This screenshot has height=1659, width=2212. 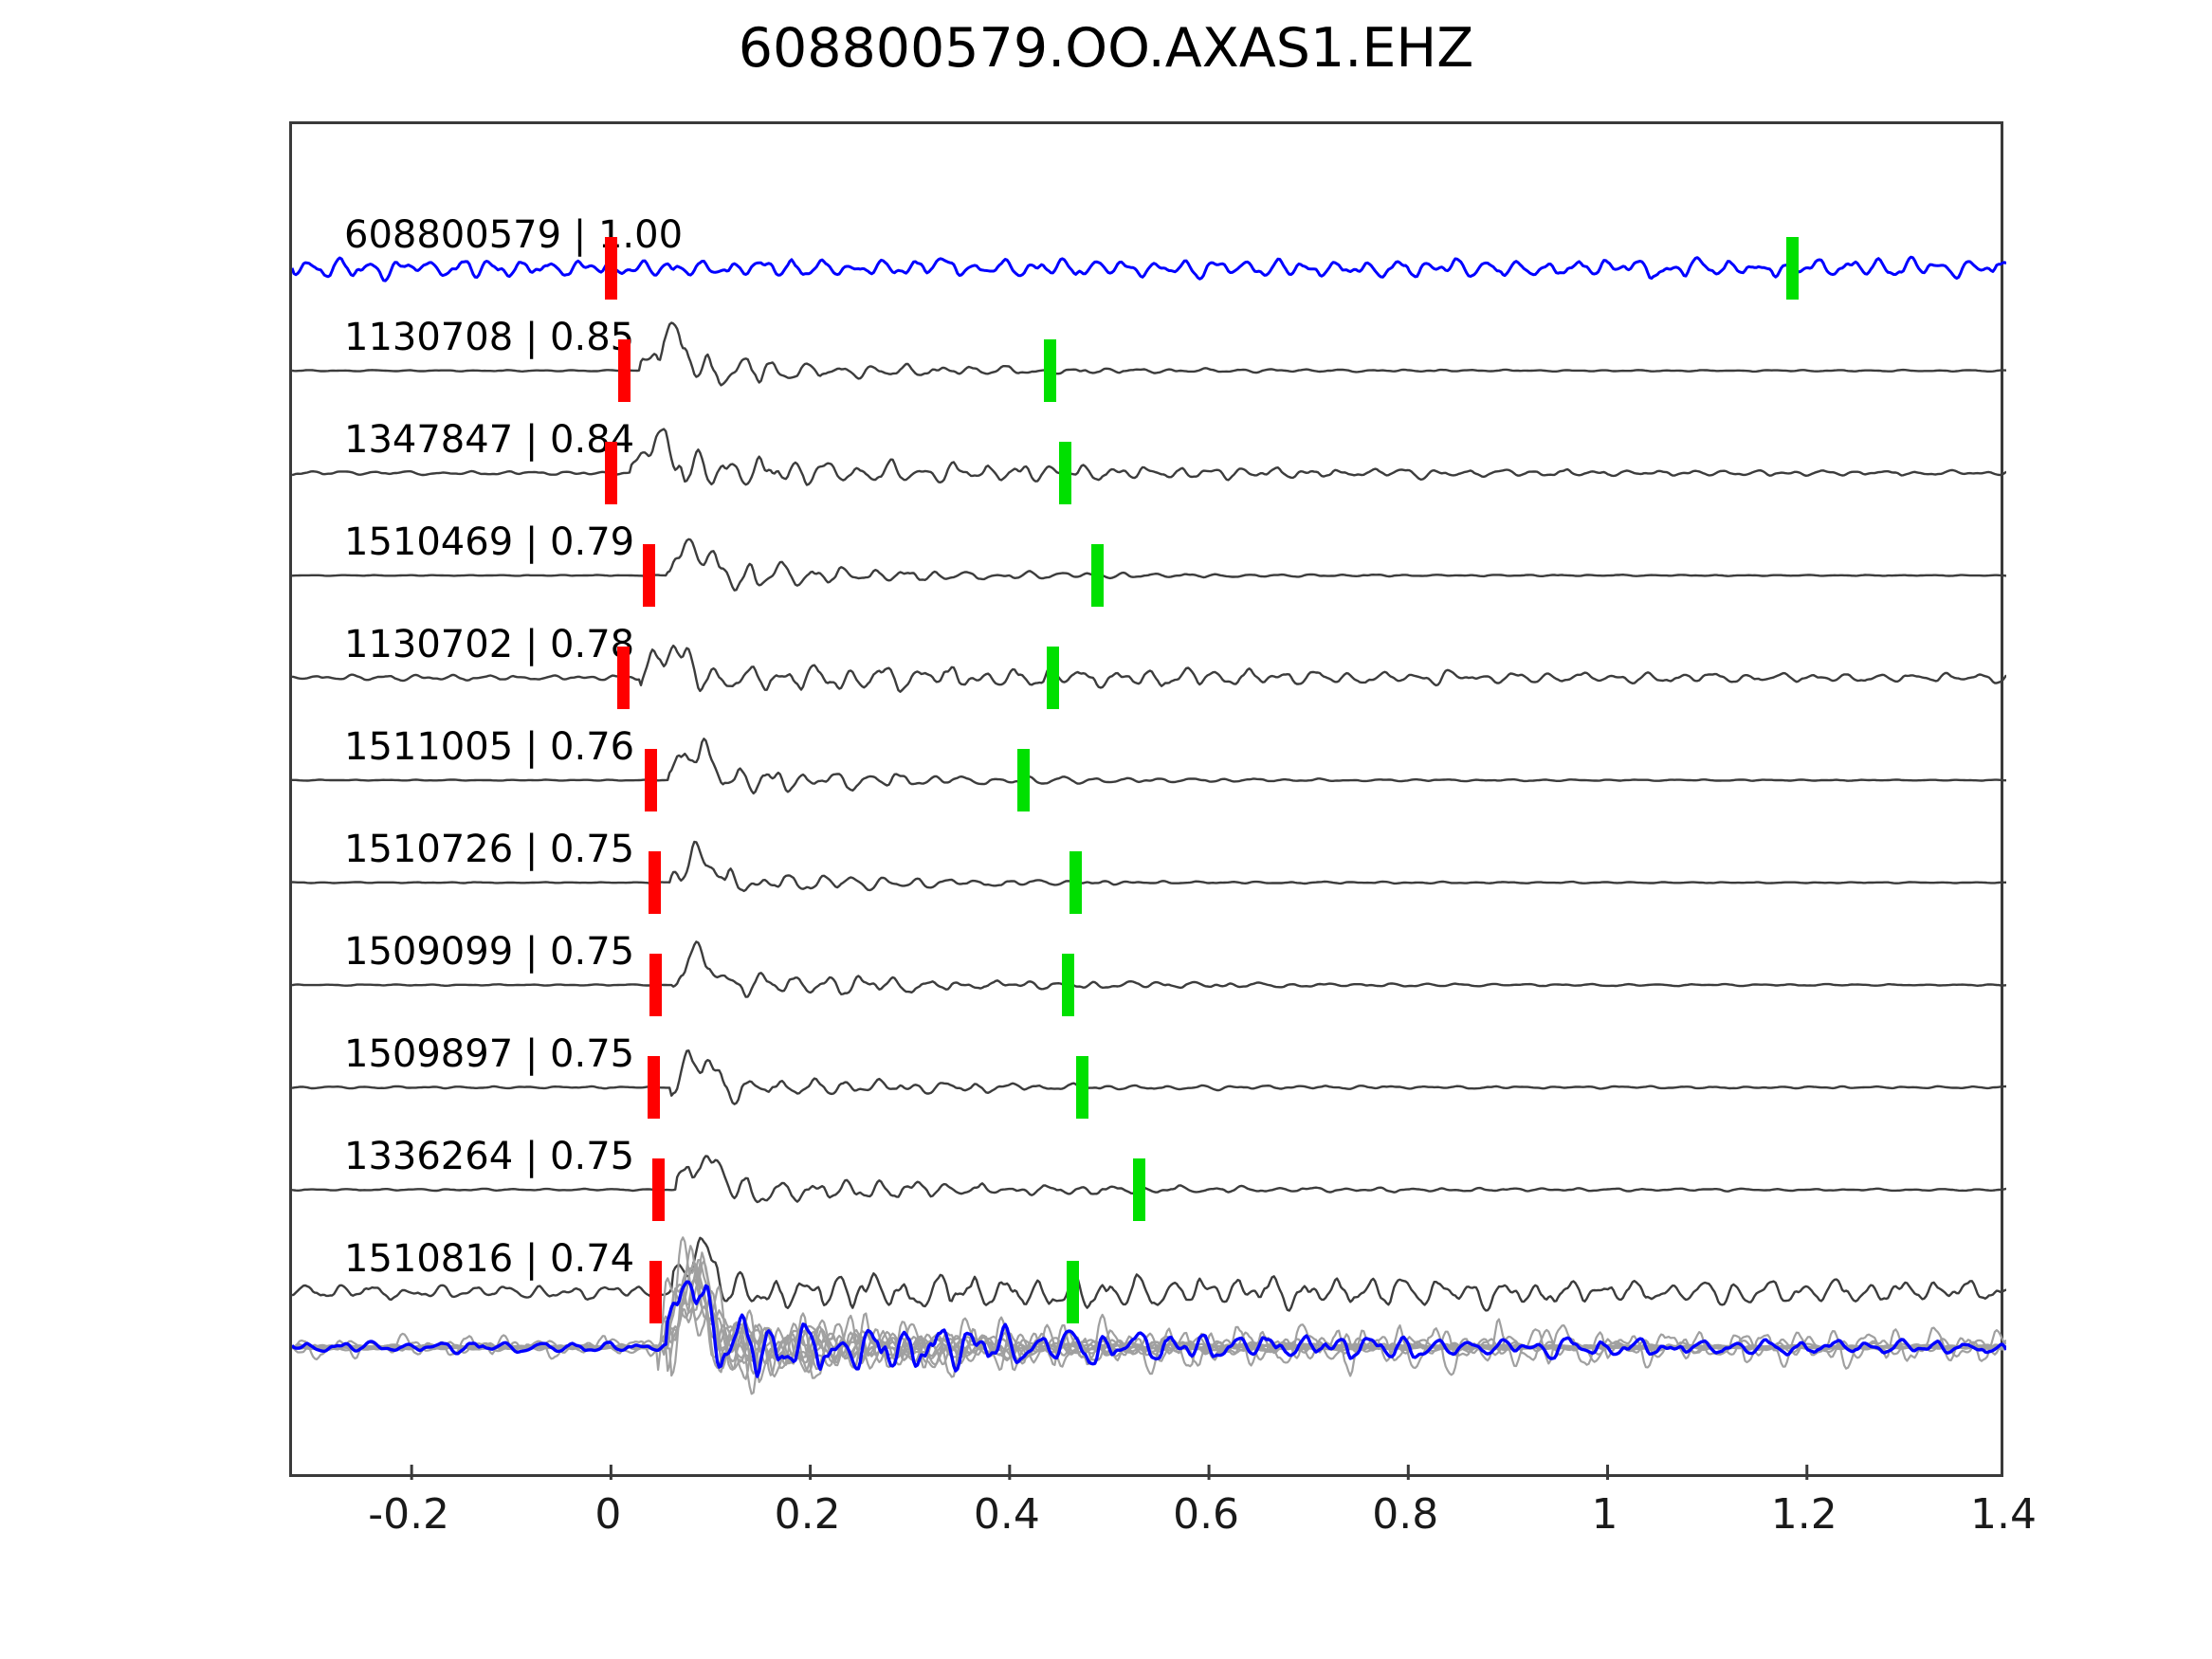 What do you see at coordinates (1149, 1329) in the screenshot?
I see `stack-reference-trace` at bounding box center [1149, 1329].